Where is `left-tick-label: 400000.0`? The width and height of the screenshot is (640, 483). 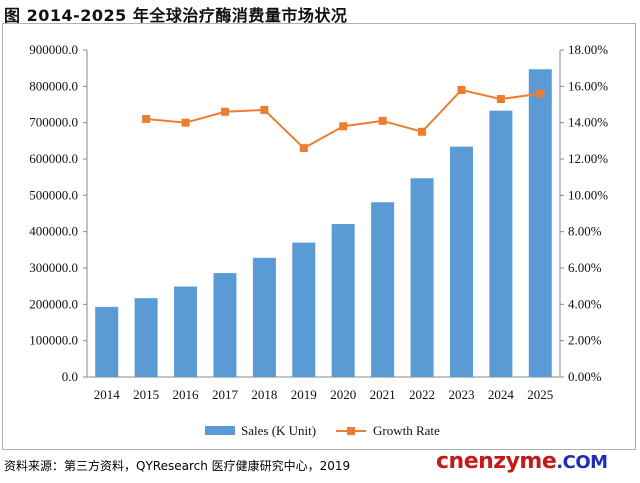
left-tick-label: 400000.0 is located at coordinates (53, 231).